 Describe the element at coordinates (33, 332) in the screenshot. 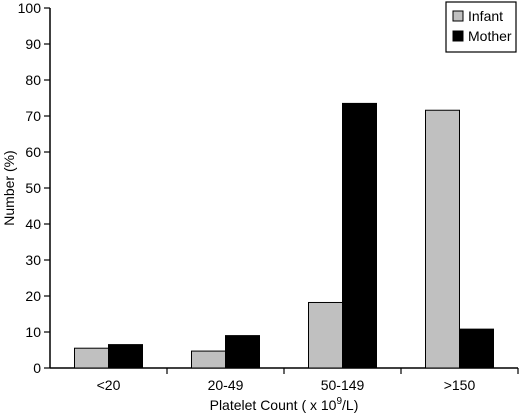

I see `y-tick-label: 10` at that location.